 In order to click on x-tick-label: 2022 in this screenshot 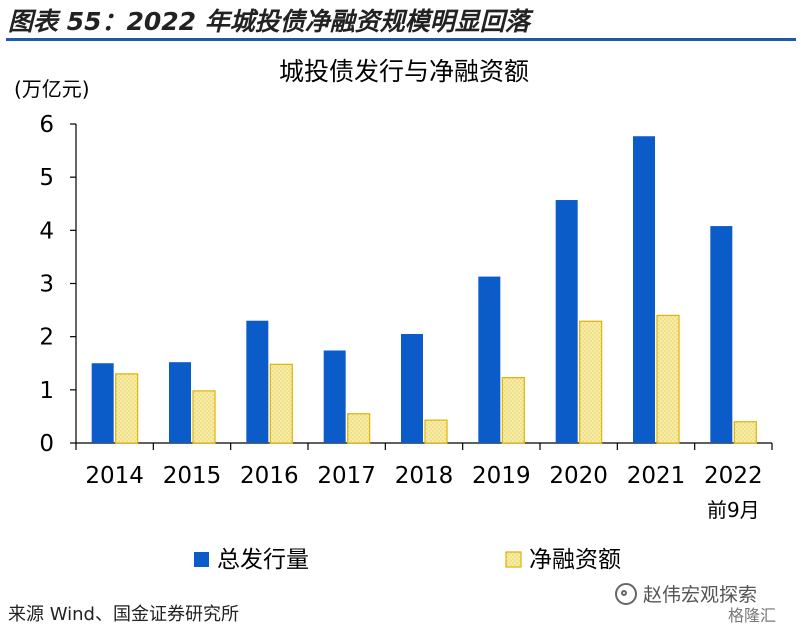, I will do `click(733, 476)`.